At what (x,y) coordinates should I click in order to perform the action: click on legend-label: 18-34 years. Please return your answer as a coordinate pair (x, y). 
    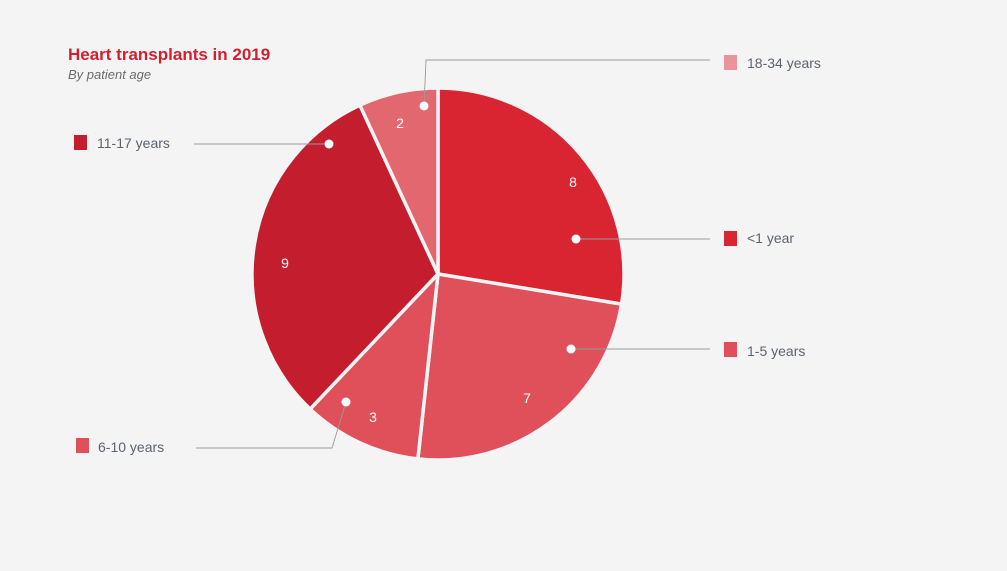
    Looking at the image, I should click on (784, 63).